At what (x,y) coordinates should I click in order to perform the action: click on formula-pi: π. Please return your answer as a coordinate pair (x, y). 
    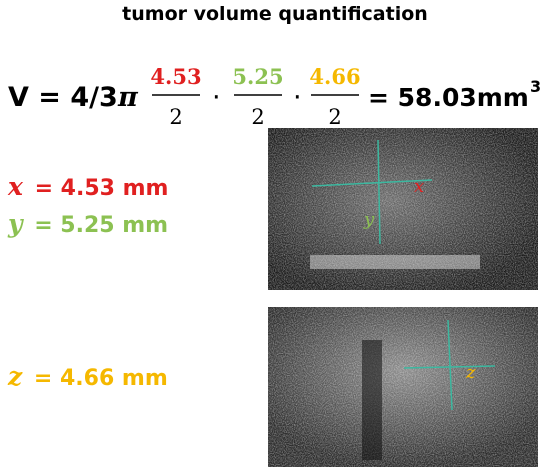
    Looking at the image, I should click on (128, 97).